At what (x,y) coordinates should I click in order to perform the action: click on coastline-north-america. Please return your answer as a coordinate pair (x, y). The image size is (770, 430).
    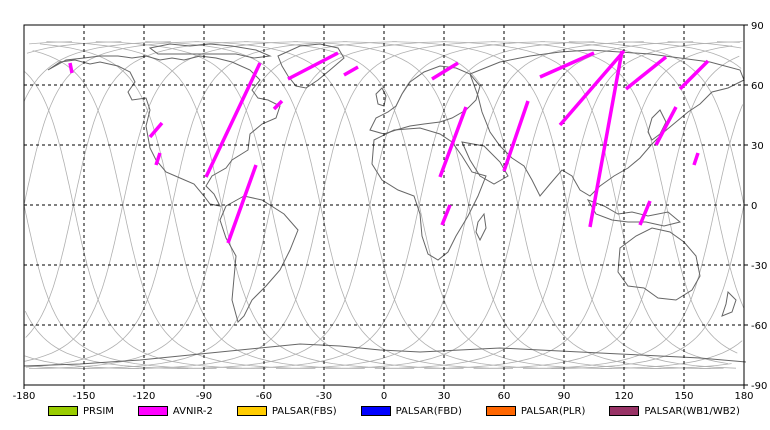
    Looking at the image, I should click on (164, 131).